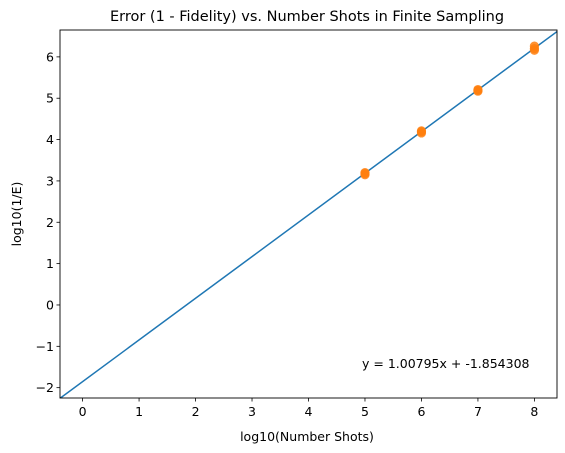  What do you see at coordinates (16, 214) in the screenshot?
I see `y-axis-label: log10(1/E)` at bounding box center [16, 214].